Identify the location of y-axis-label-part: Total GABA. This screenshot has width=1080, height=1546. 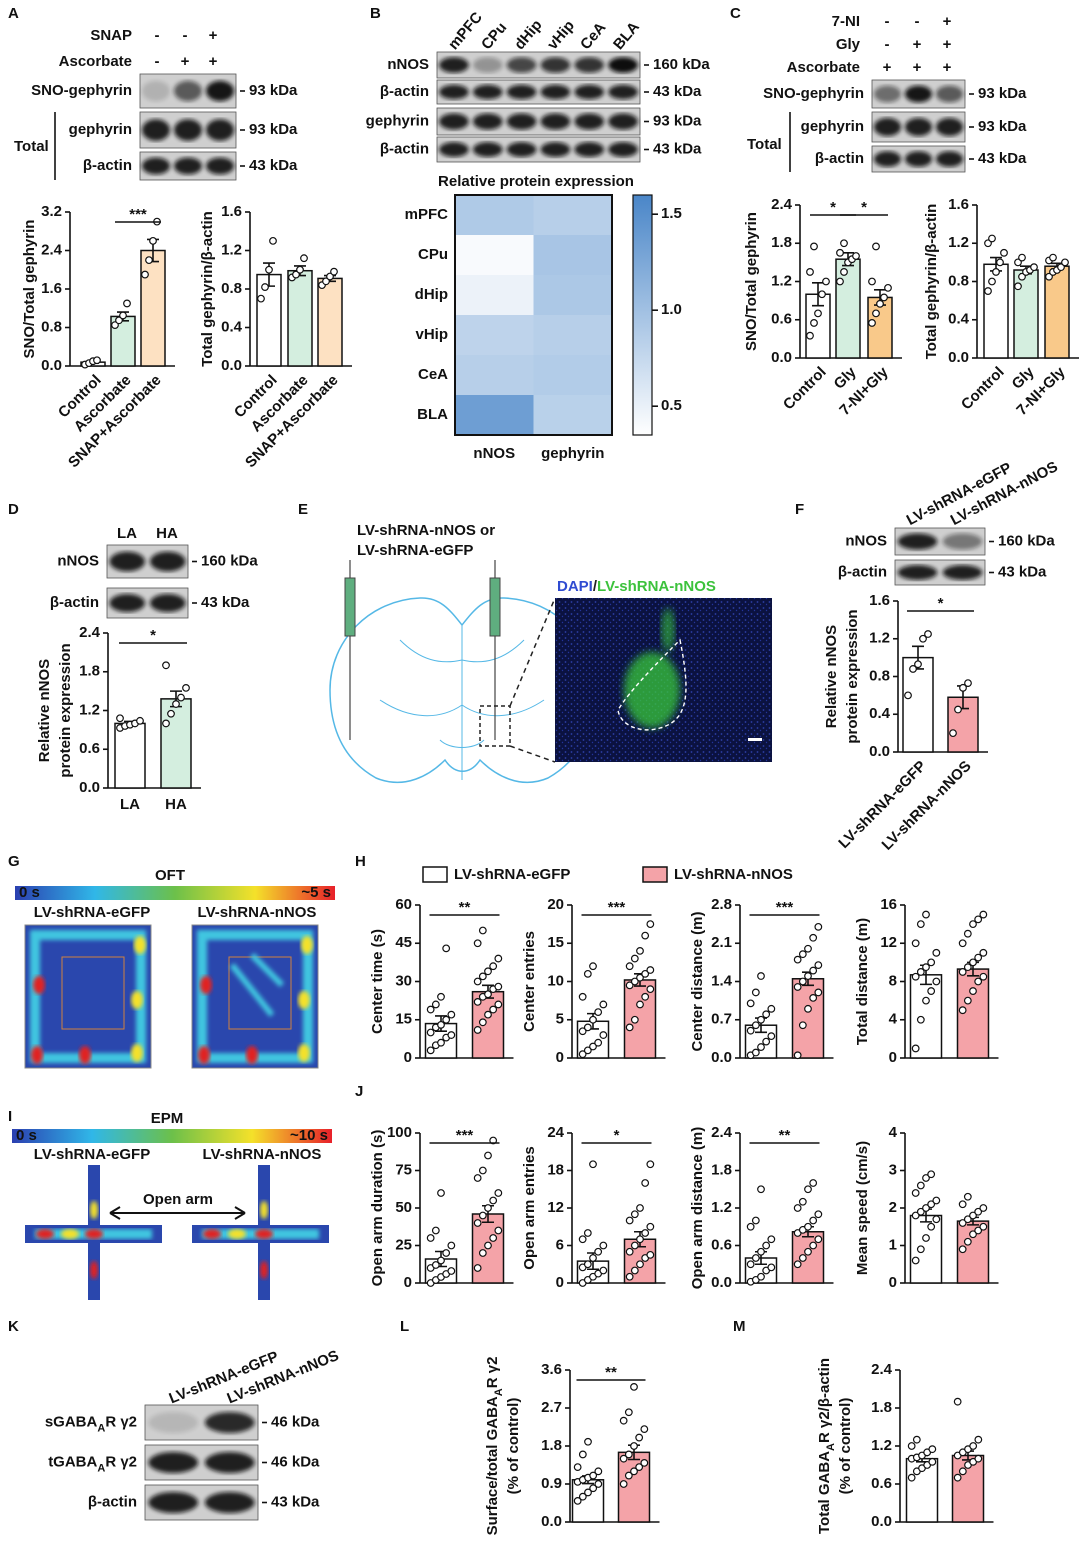
(824, 1492).